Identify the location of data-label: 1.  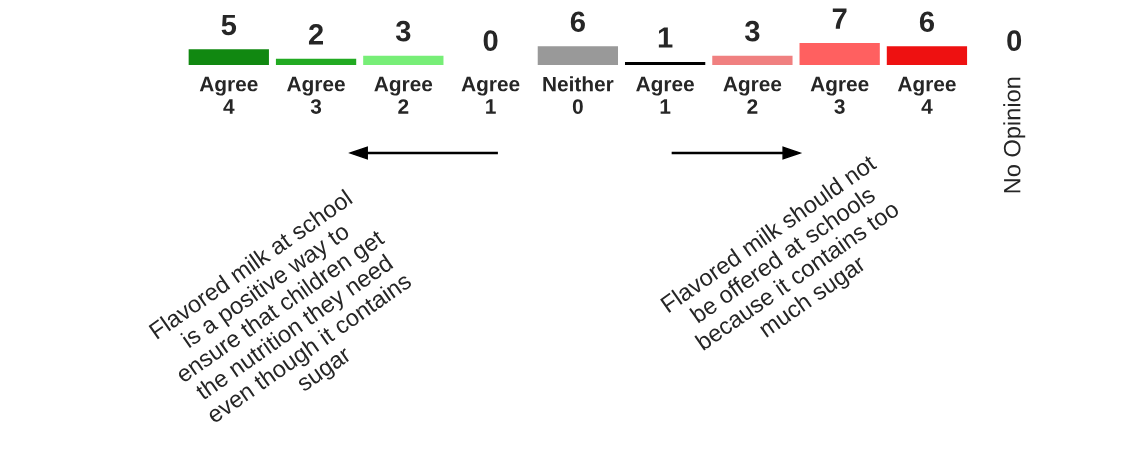
(665, 37).